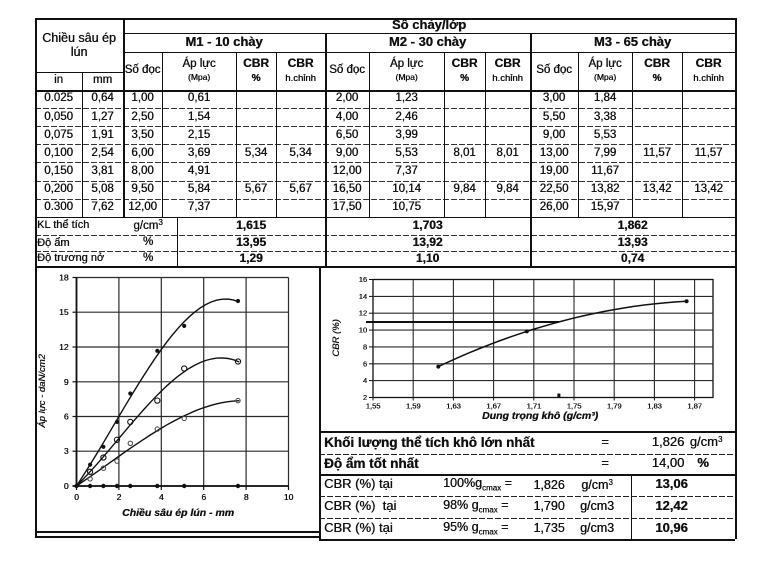 The image size is (764, 575). I want to click on svg-text: 15, so click(64, 312).